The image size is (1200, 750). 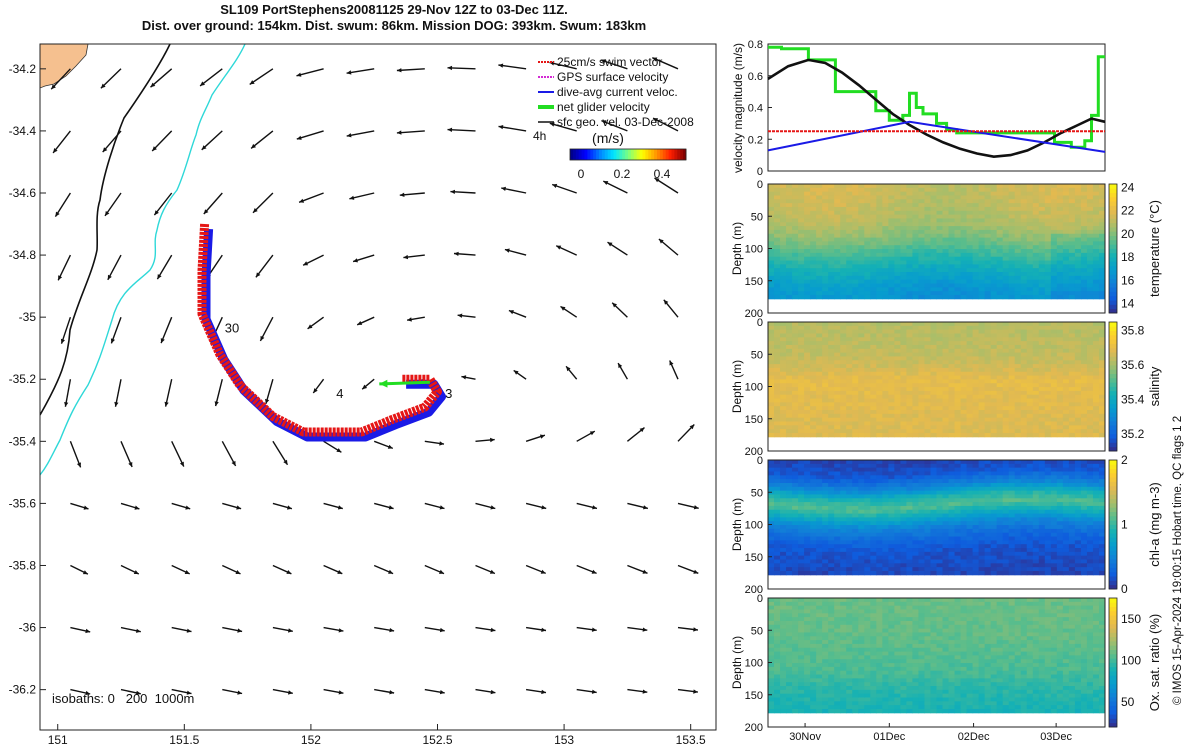 I want to click on section-cells, so click(x=937, y=380).